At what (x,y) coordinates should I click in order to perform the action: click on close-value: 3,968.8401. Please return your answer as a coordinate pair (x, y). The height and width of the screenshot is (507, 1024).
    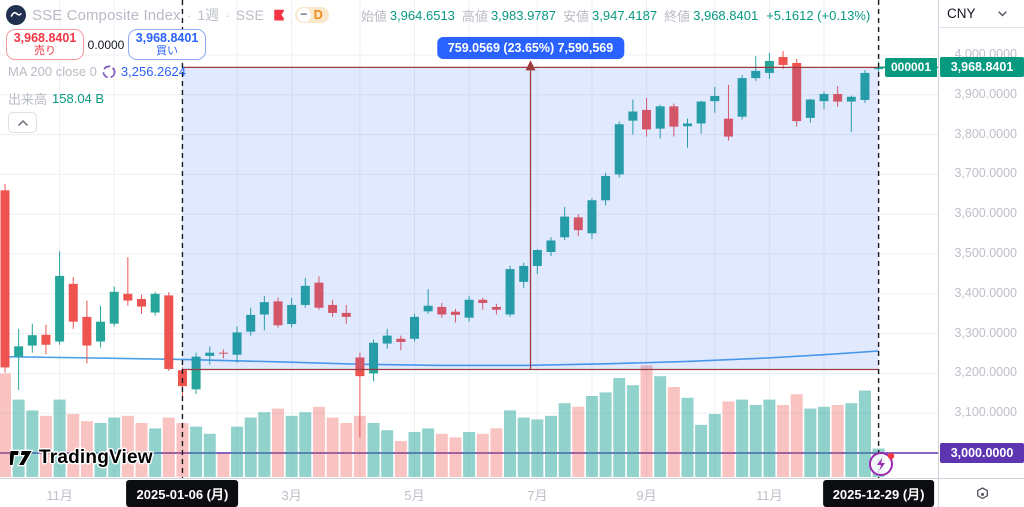
    Looking at the image, I should click on (726, 15).